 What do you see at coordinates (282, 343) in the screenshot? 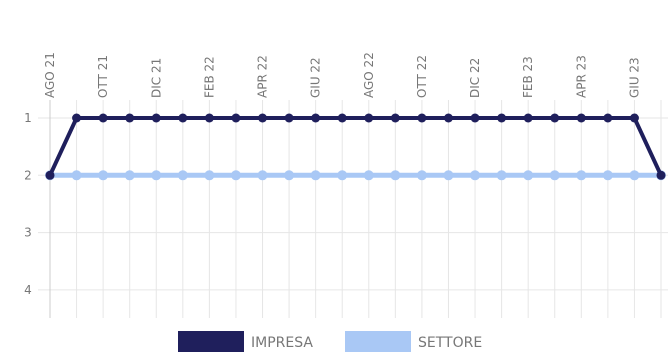
I see `legend-label-impresa: IMPRESA` at bounding box center [282, 343].